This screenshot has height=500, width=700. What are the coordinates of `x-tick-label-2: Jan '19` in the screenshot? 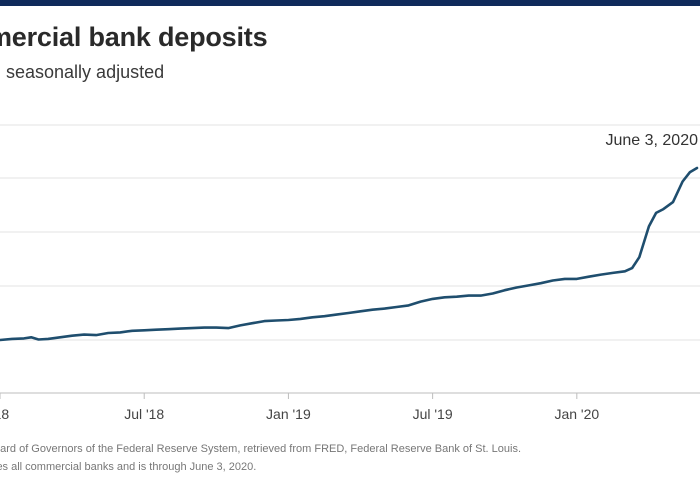 It's located at (288, 414).